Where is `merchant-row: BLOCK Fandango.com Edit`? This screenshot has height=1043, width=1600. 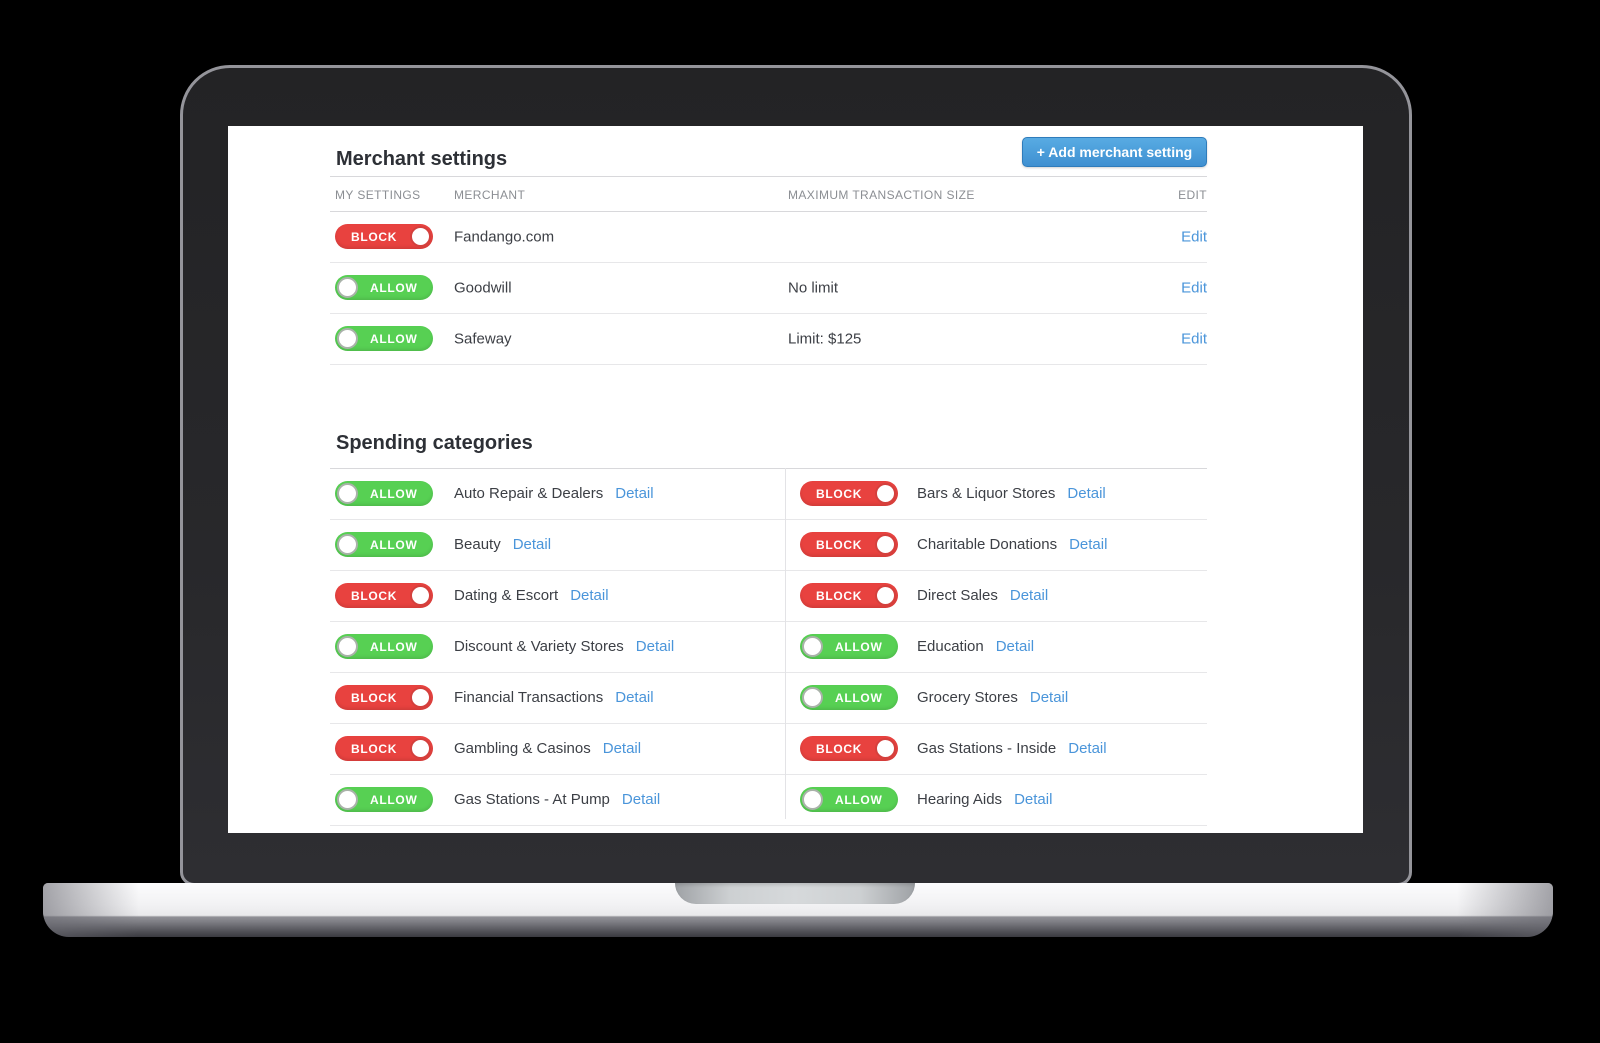
merchant-row: BLOCK Fandango.com Edit is located at coordinates (768, 237).